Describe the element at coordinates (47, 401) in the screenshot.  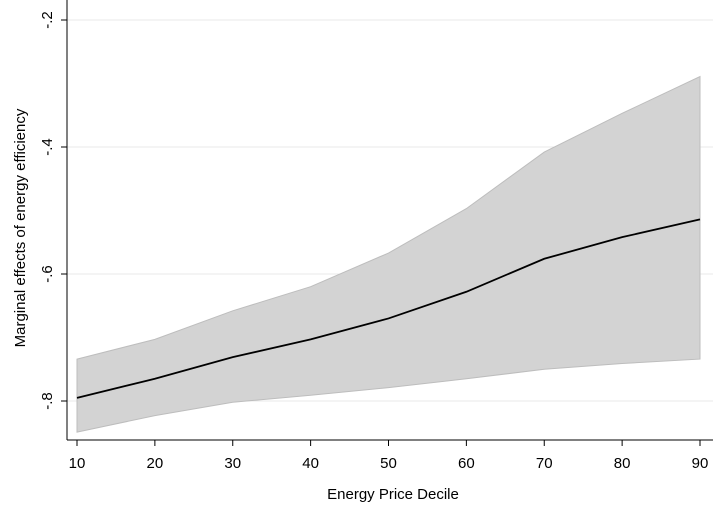
I see `y-tick-label: -.8` at that location.